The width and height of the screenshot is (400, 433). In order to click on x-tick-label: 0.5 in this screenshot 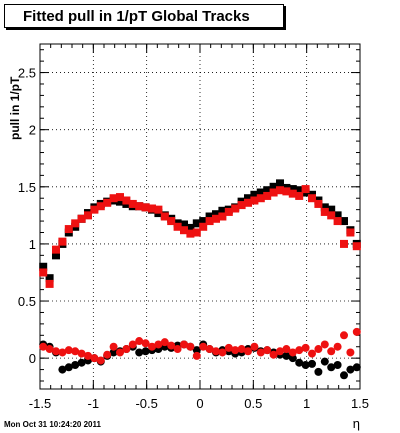, I will do `click(253, 403)`.